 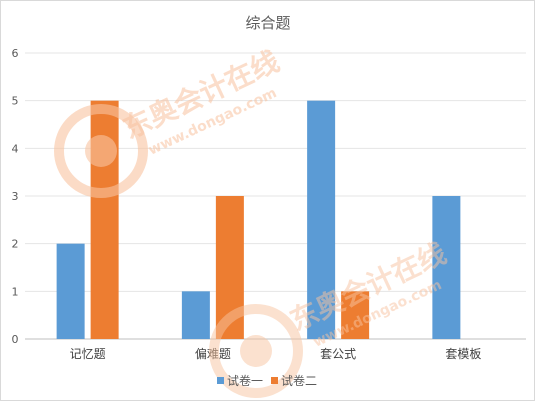 I want to click on legend-label-2: 试卷二, so click(x=299, y=380).